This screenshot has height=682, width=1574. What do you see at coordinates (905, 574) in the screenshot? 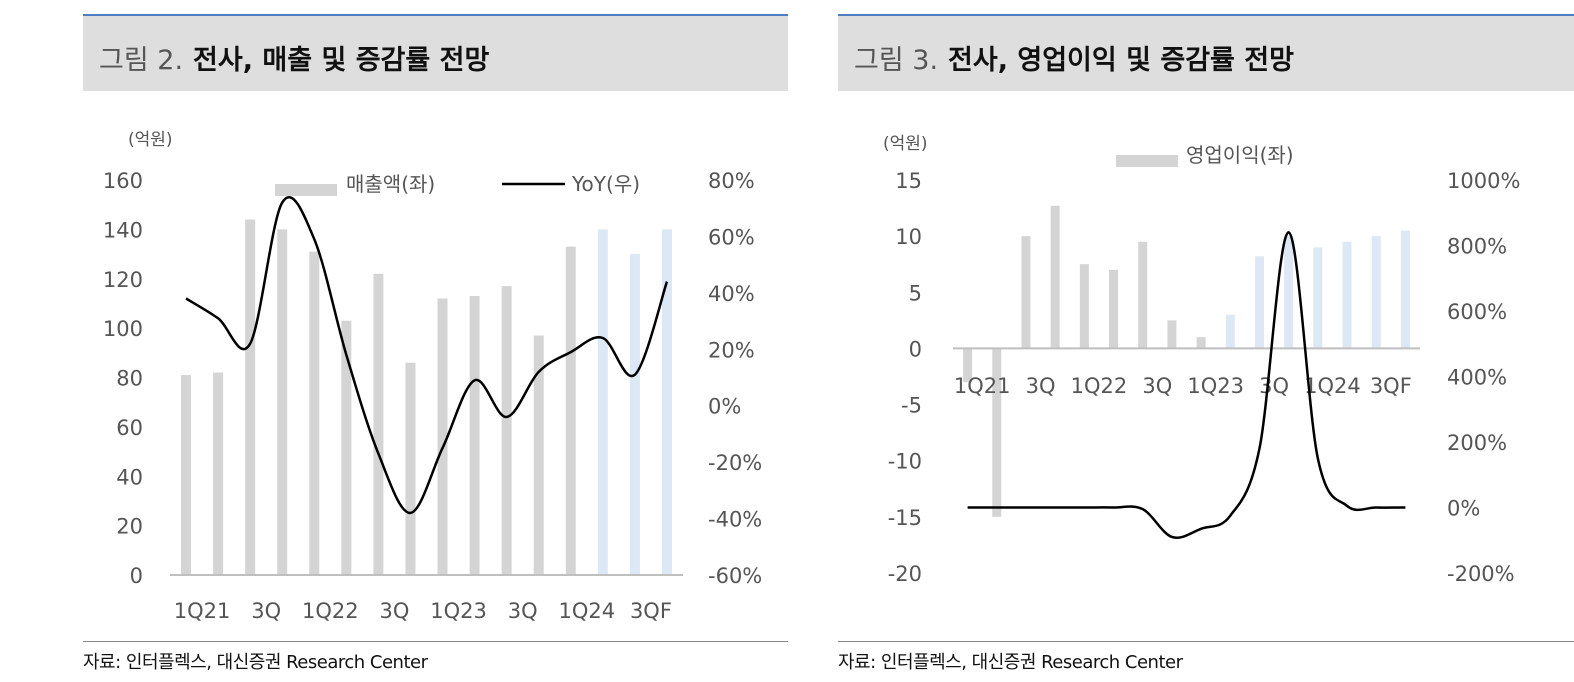
I see `left-axis-tick: -20` at bounding box center [905, 574].